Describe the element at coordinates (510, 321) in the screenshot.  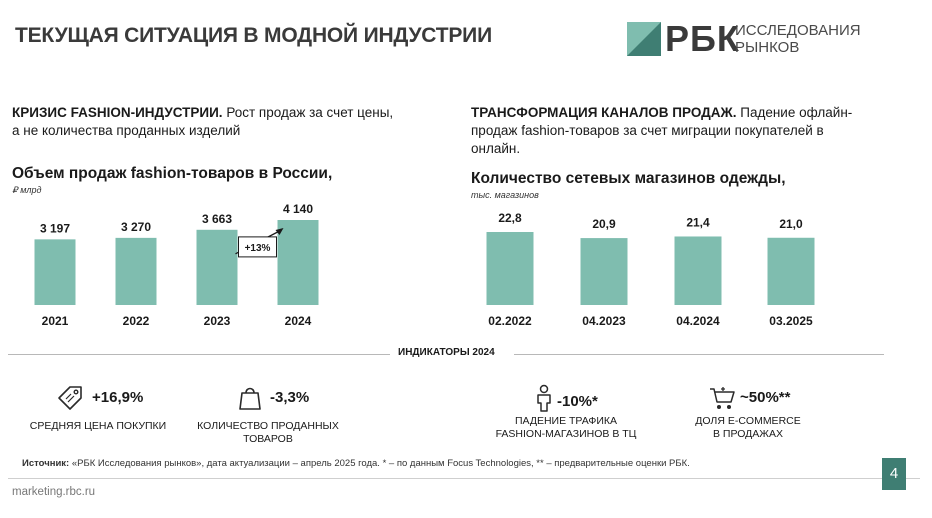
I see `category-label: 02.2022` at that location.